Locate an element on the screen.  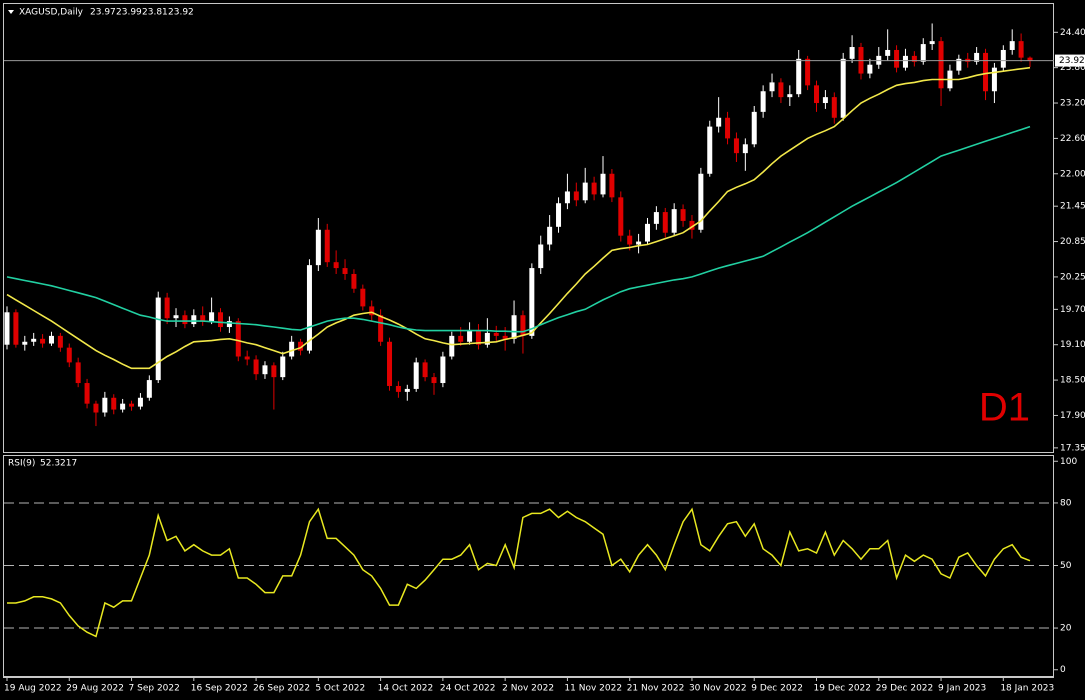
x-tick-label: 2 Nov 2022 is located at coordinates (528, 689).